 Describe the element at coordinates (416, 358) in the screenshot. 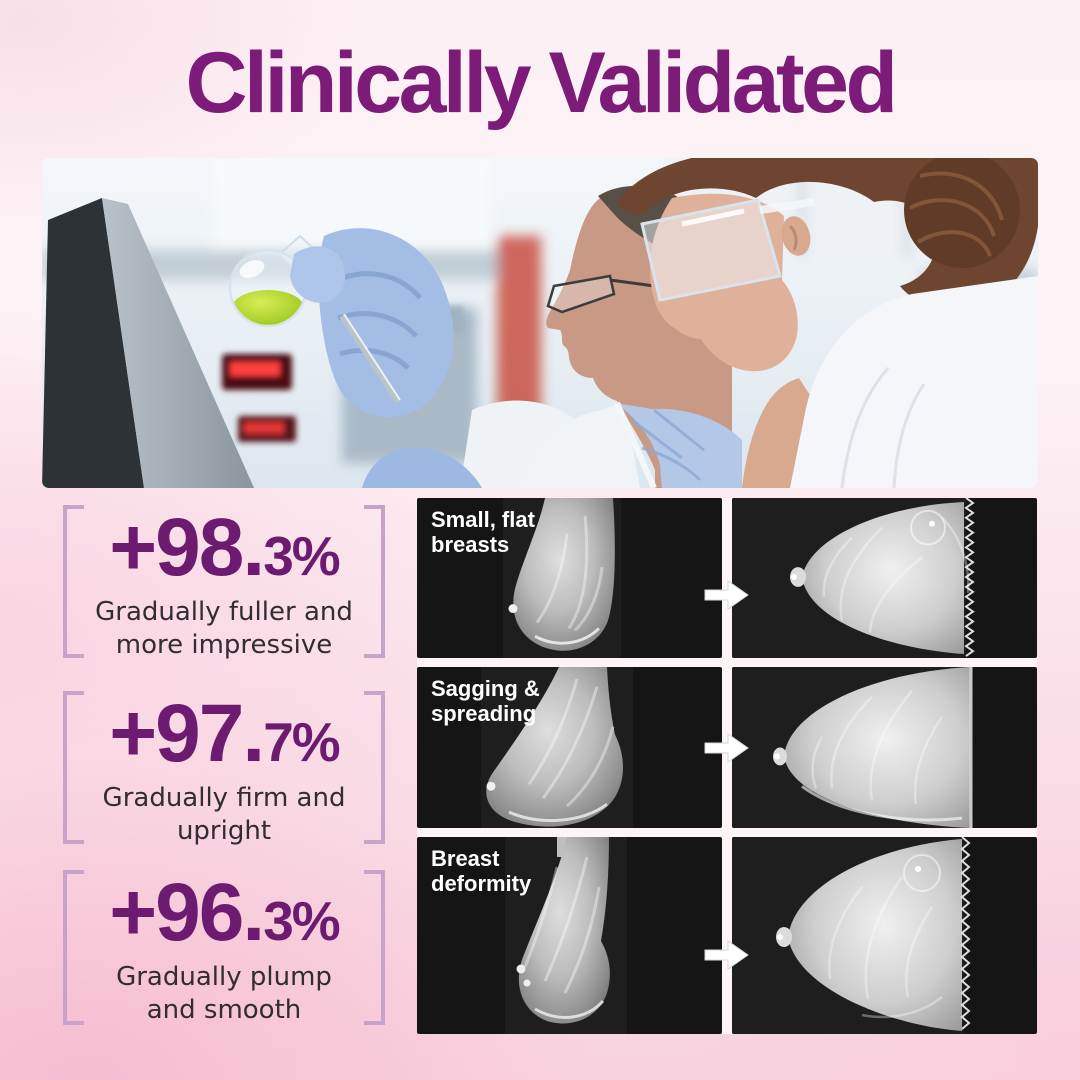

I see `flask-and-hands` at that location.